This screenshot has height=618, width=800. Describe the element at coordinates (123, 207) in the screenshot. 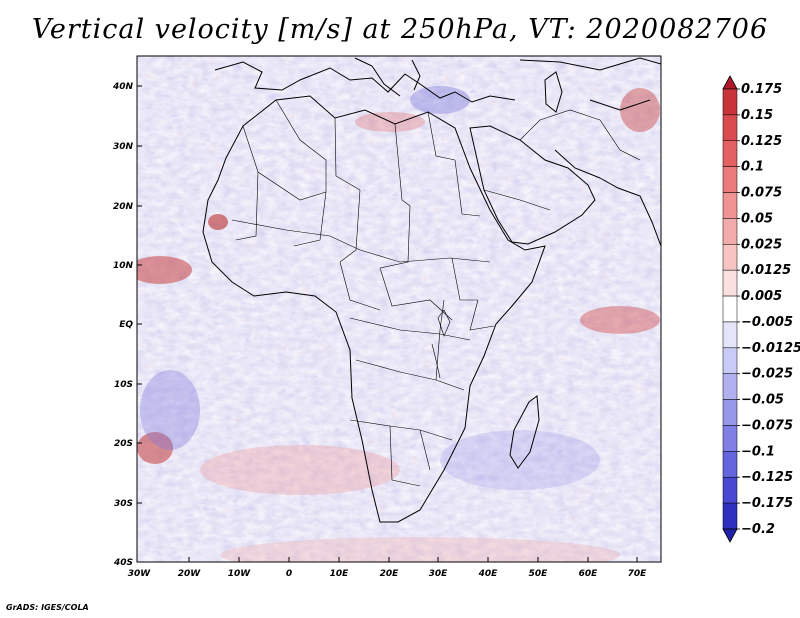

I see `lat-label: 20N` at that location.